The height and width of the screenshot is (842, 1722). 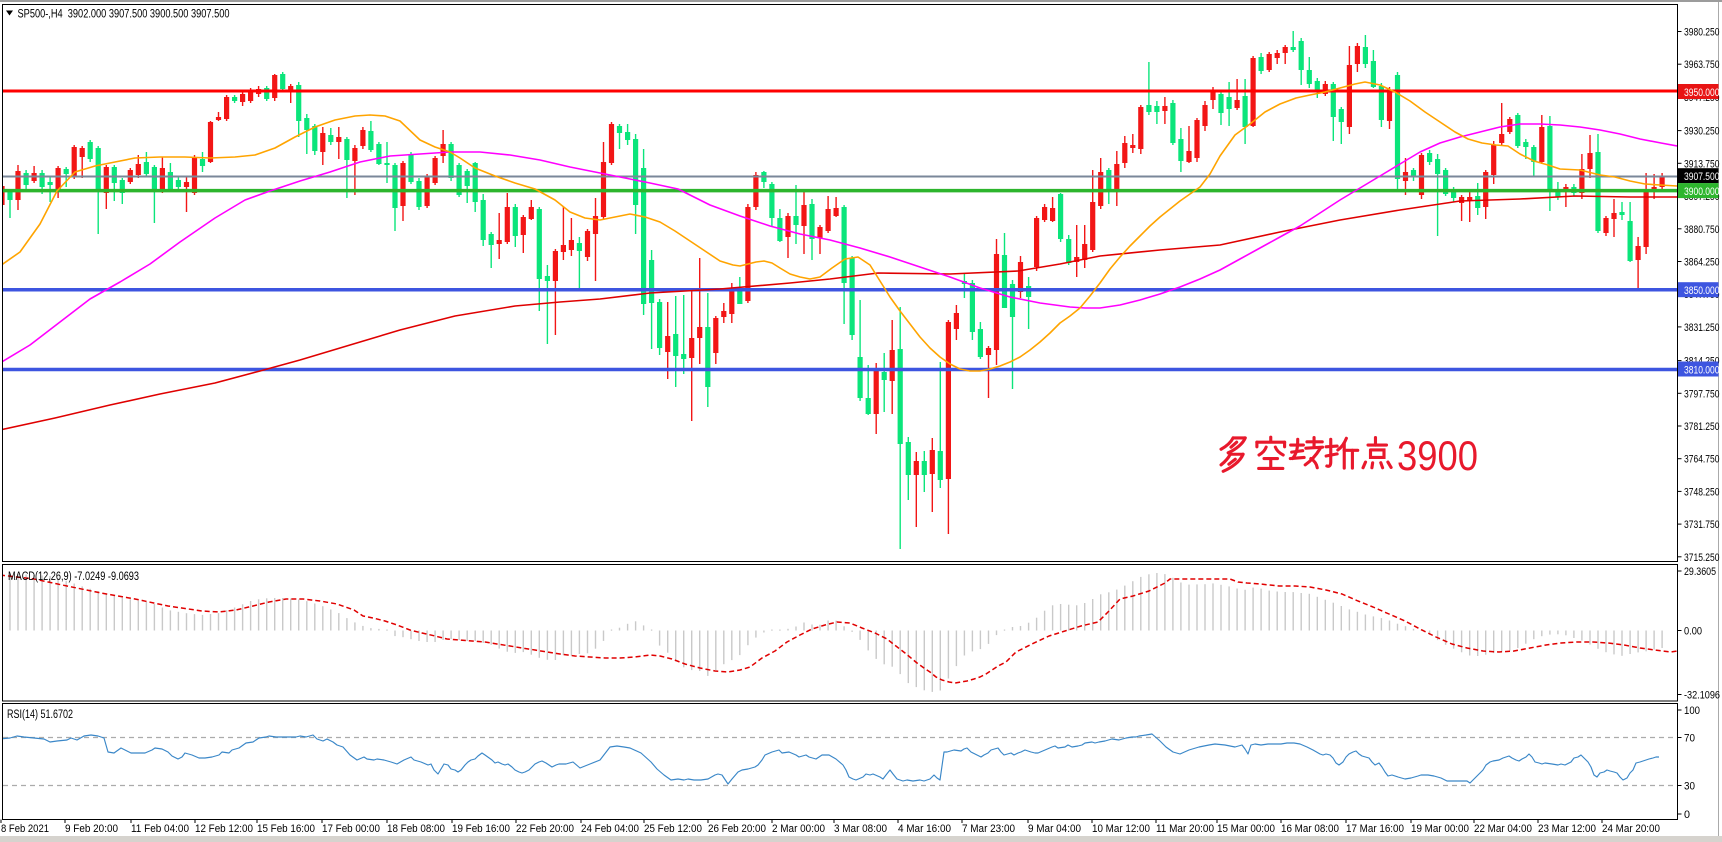 I want to click on svg-text: 3831.250, so click(x=1702, y=328).